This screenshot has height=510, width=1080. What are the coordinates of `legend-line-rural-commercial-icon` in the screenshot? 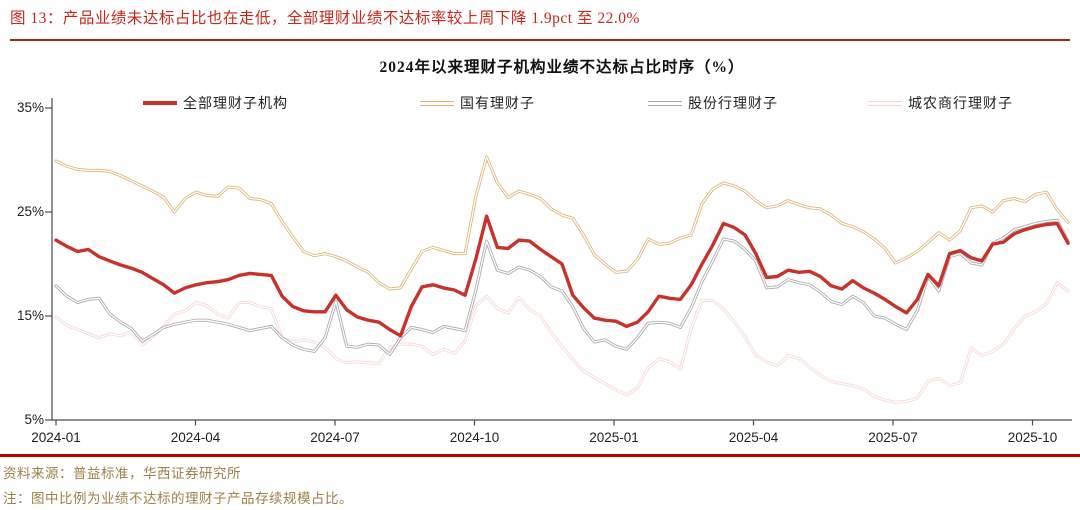 It's located at (885, 103).